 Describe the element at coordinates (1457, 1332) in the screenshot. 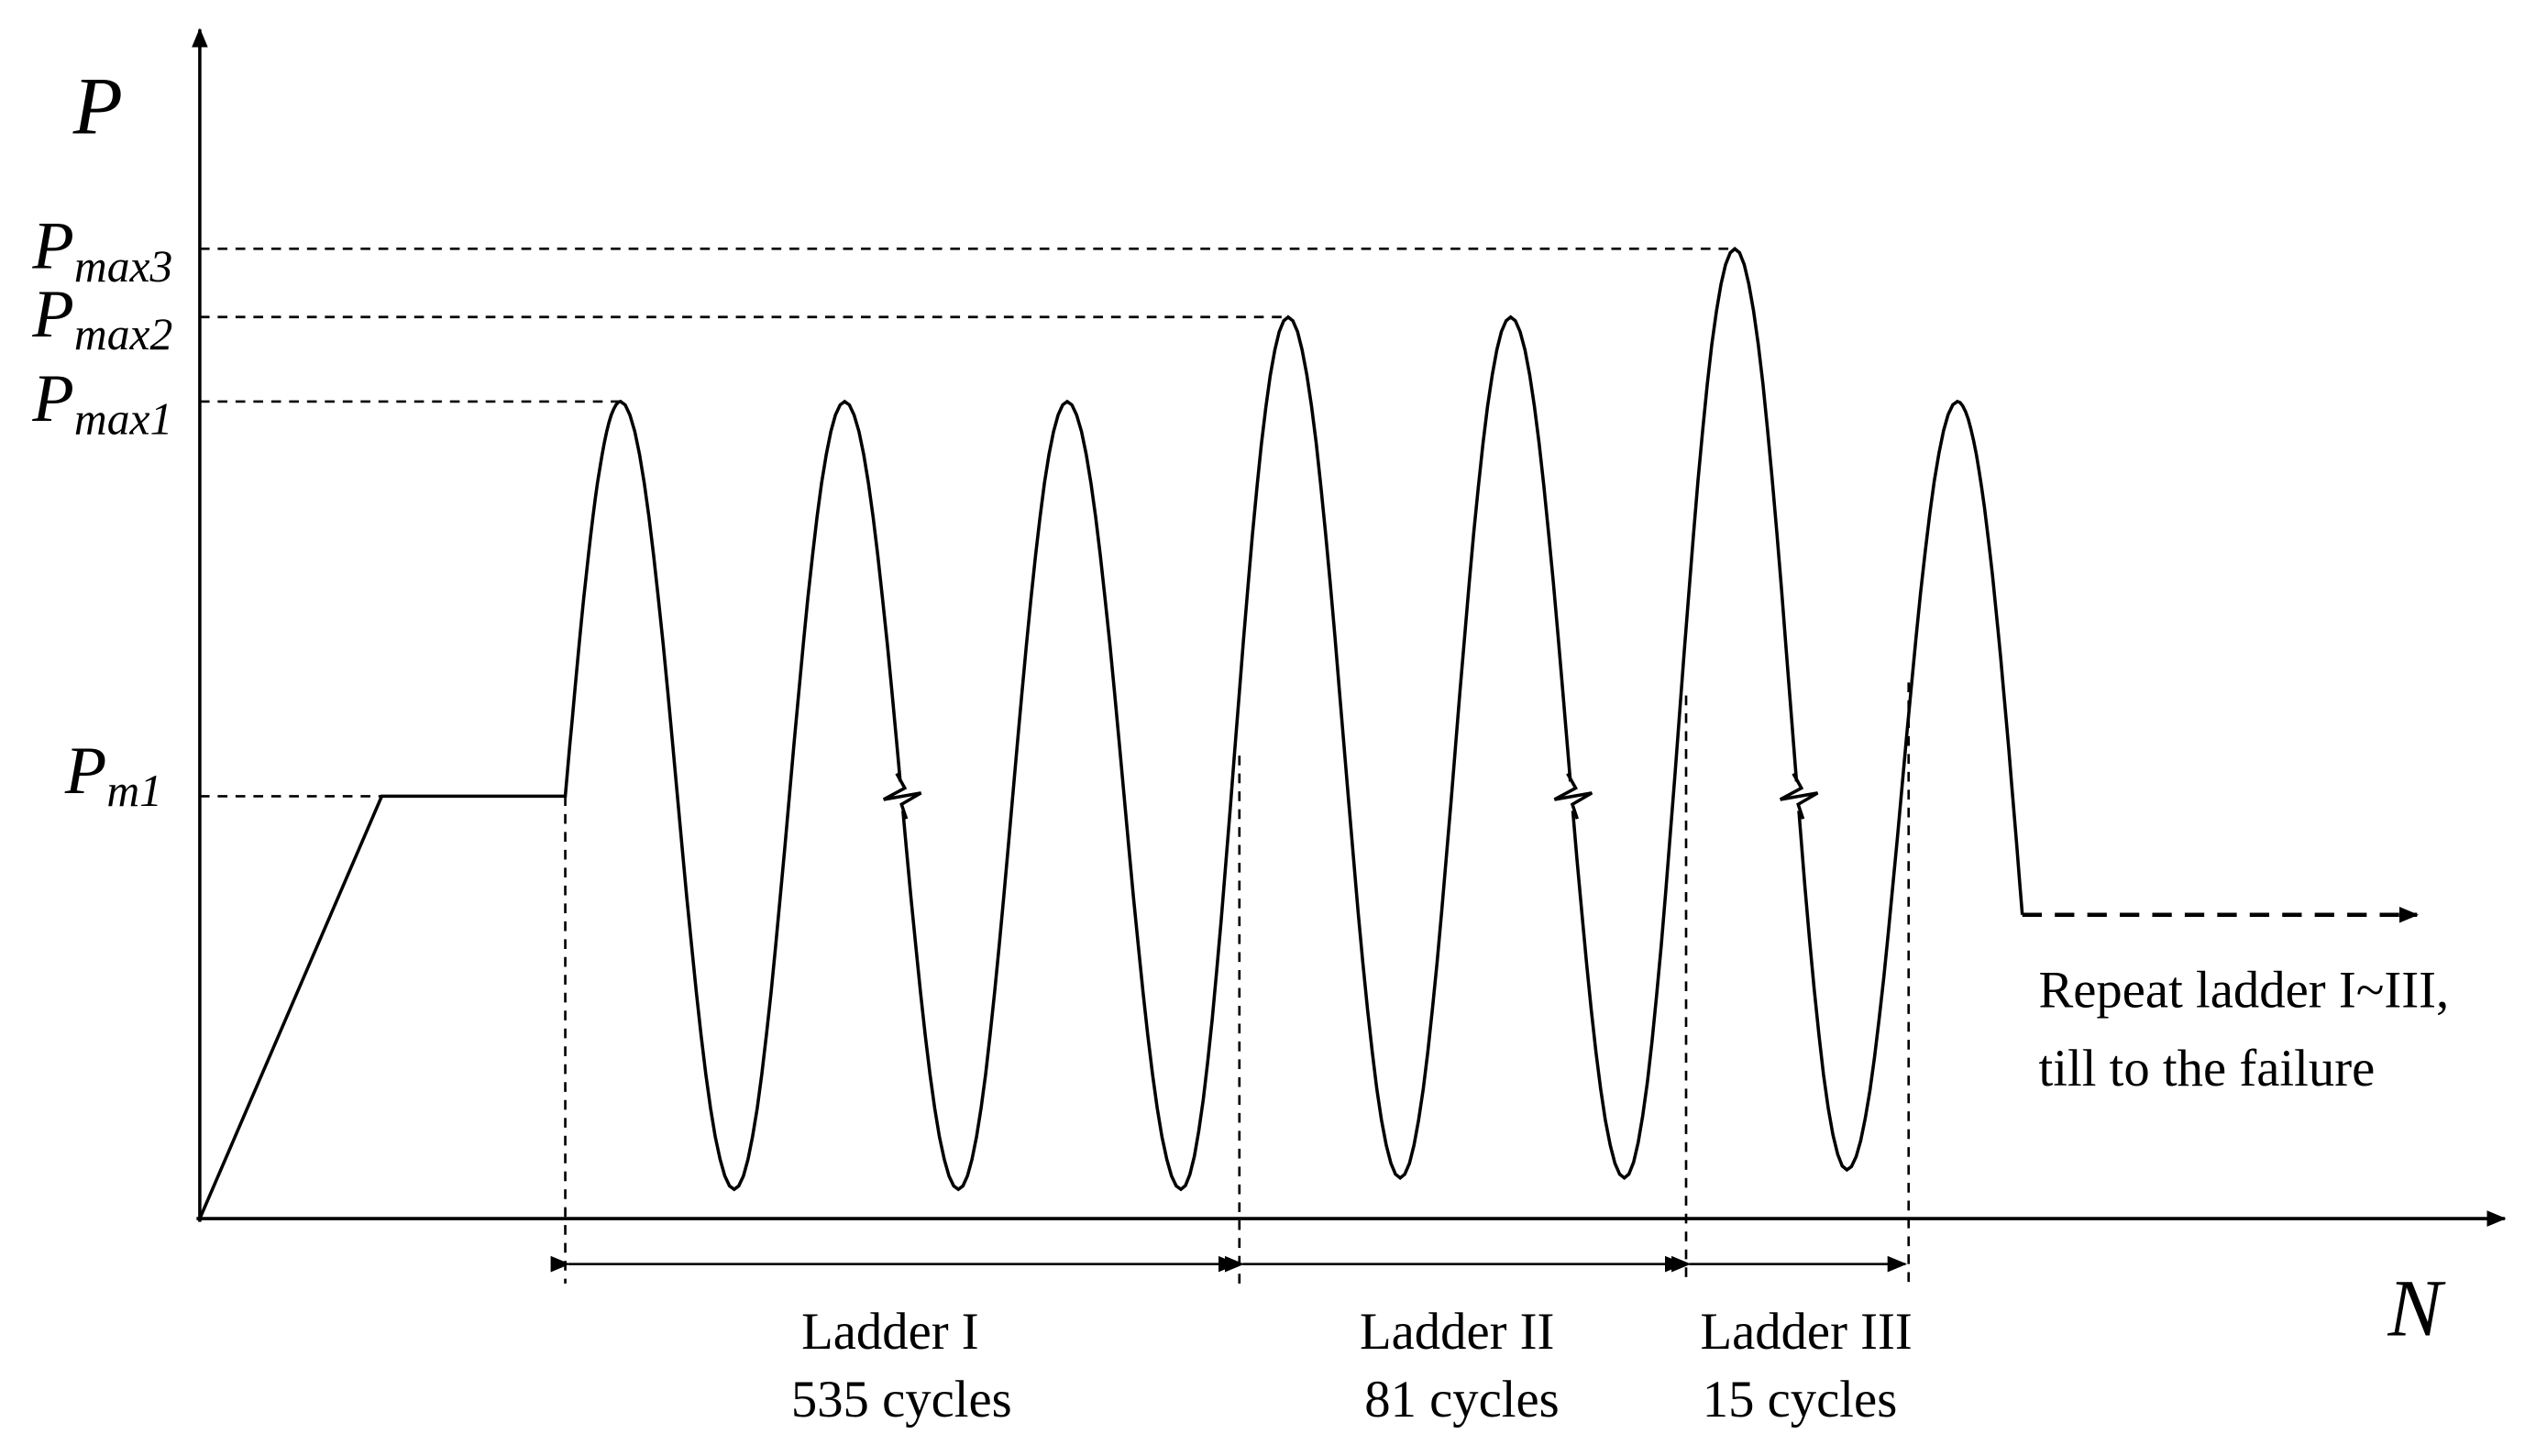

I see `ladder-name: Ladder II` at that location.